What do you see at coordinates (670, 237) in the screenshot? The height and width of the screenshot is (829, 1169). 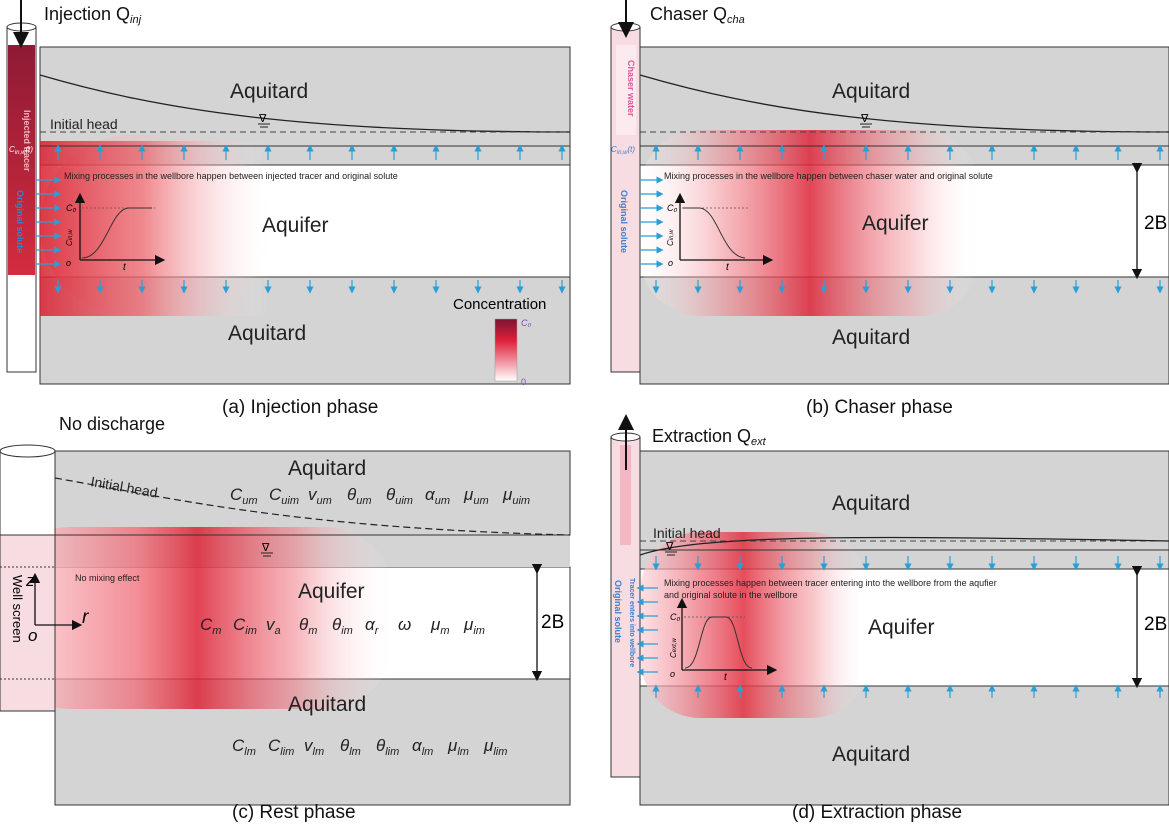 I see `inset-y-b: Cin,w` at bounding box center [670, 237].